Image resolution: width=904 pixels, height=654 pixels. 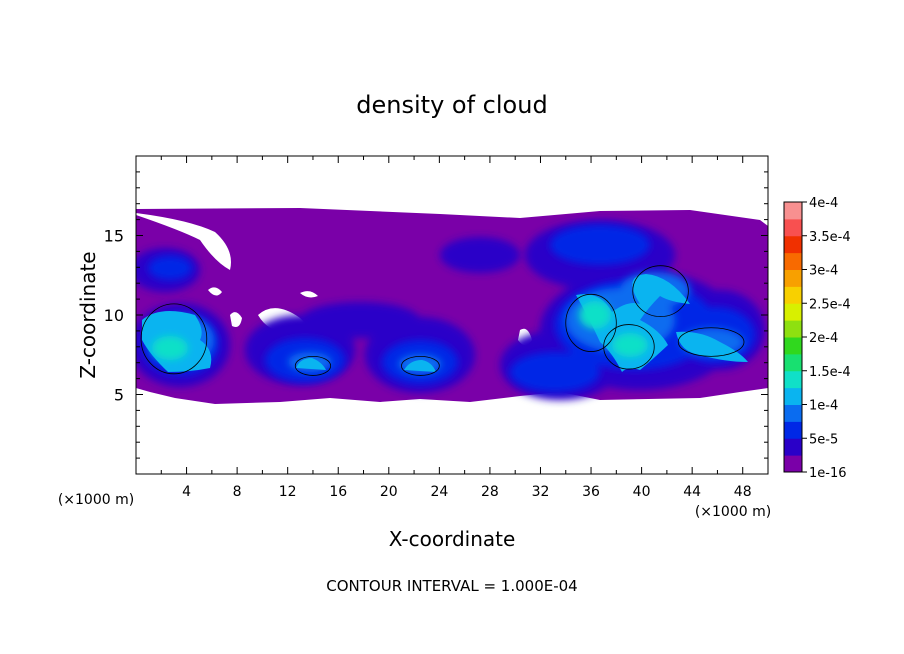 I want to click on colorbar-label: 3e-4, so click(x=823, y=271).